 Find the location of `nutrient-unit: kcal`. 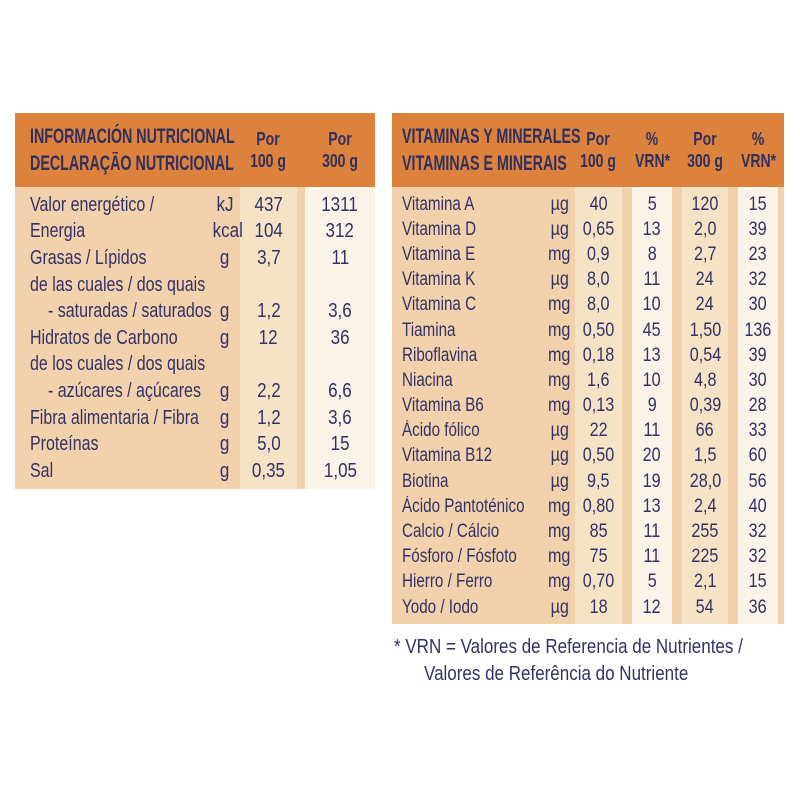

nutrient-unit: kcal is located at coordinates (227, 231).